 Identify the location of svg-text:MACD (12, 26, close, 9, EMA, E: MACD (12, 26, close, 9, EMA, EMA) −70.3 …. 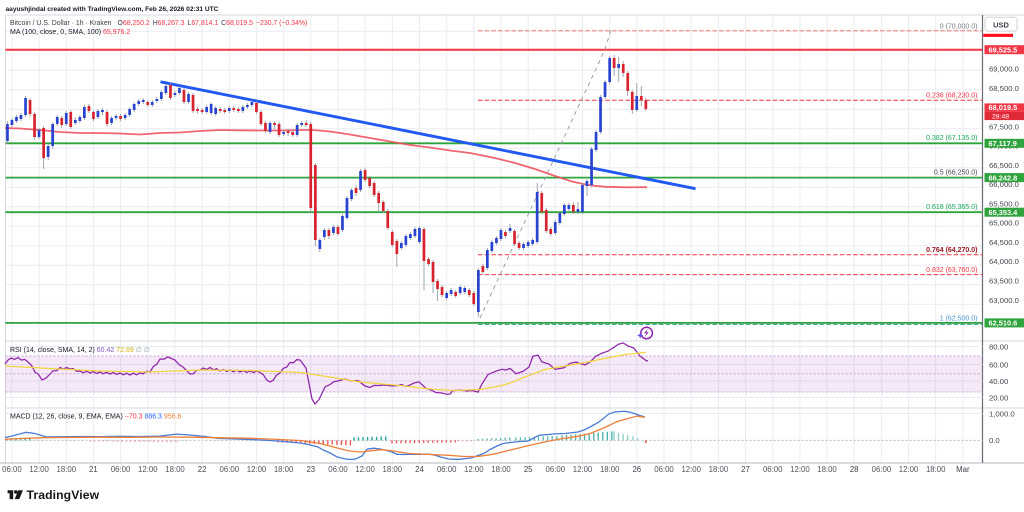
(96, 416).